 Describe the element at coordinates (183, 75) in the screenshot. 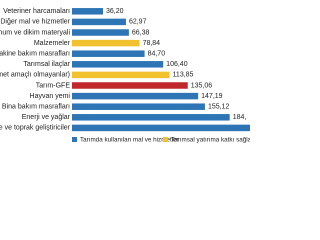

I see `value-label: 113,85` at that location.